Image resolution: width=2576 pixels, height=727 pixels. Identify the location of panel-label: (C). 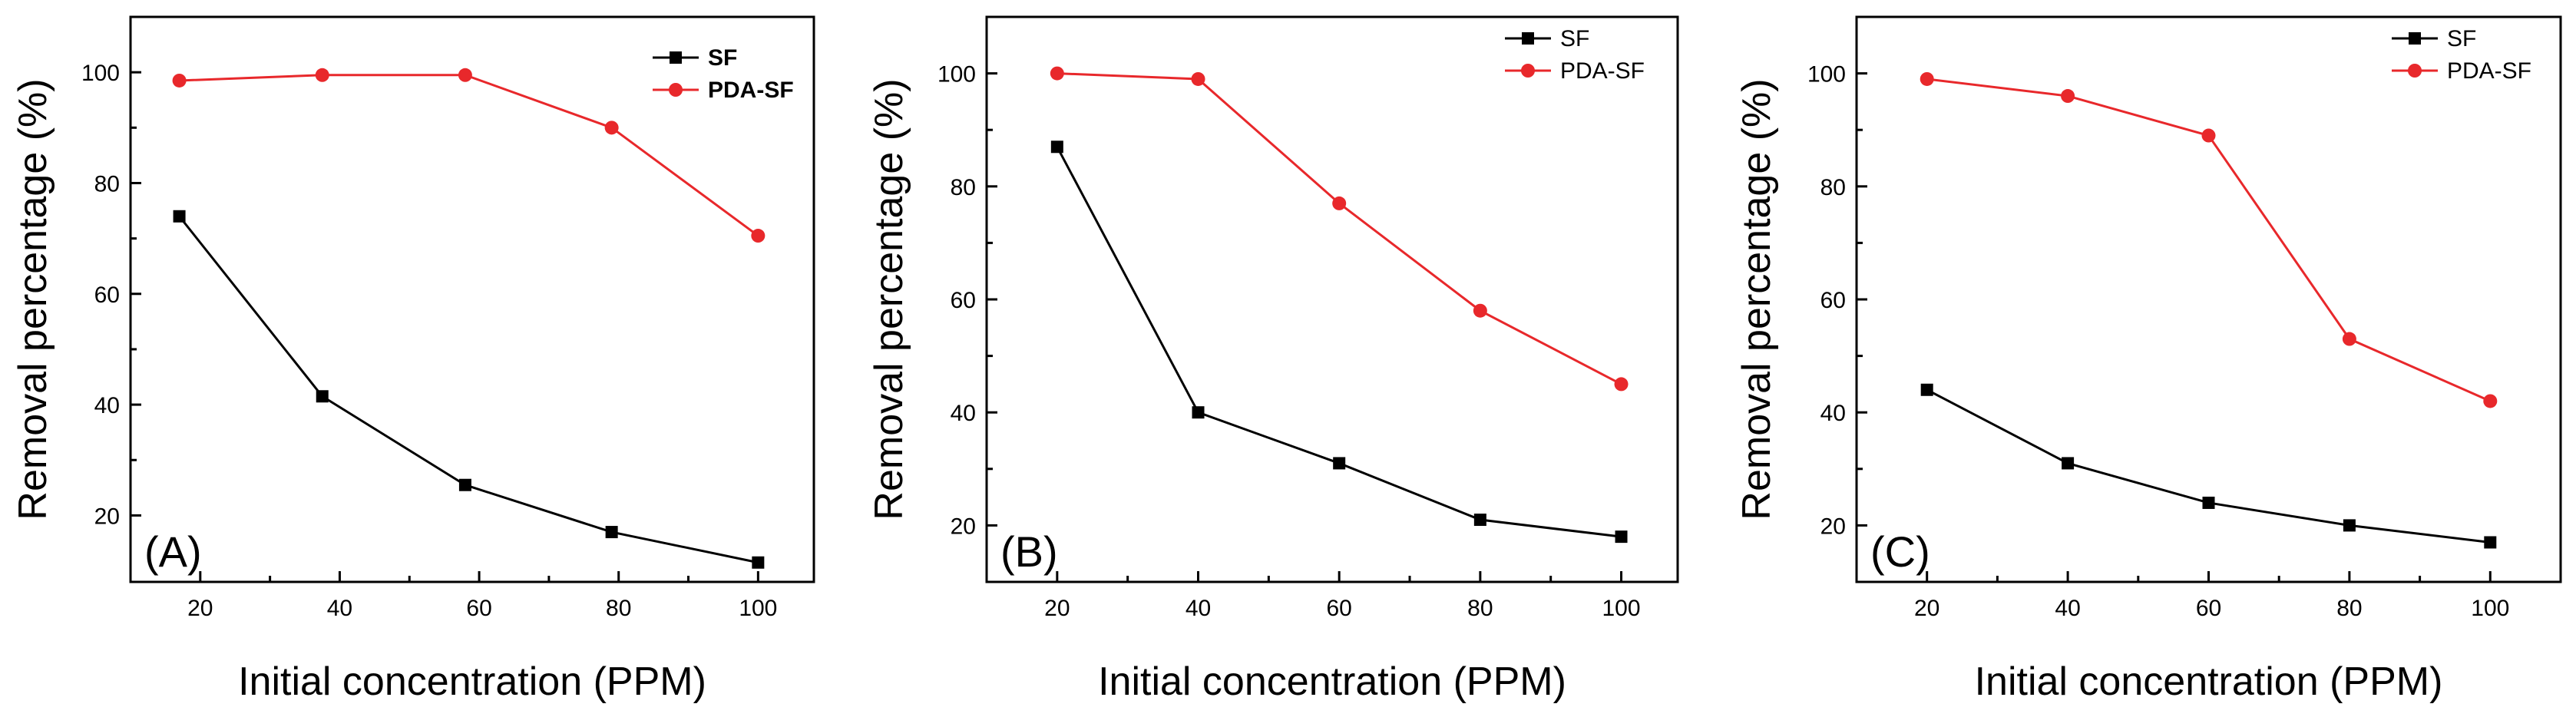
(1900, 551).